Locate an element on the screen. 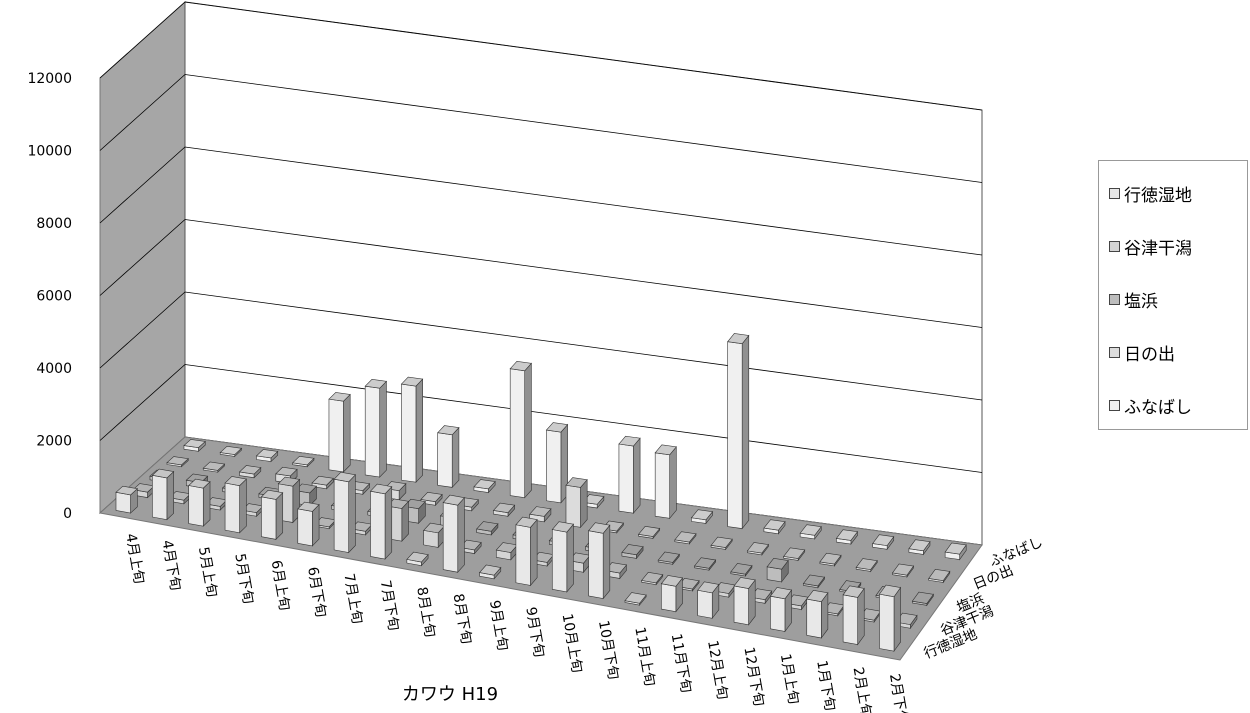 The width and height of the screenshot is (1250, 713). x-tick-label: 7月上旬 is located at coordinates (352, 598).